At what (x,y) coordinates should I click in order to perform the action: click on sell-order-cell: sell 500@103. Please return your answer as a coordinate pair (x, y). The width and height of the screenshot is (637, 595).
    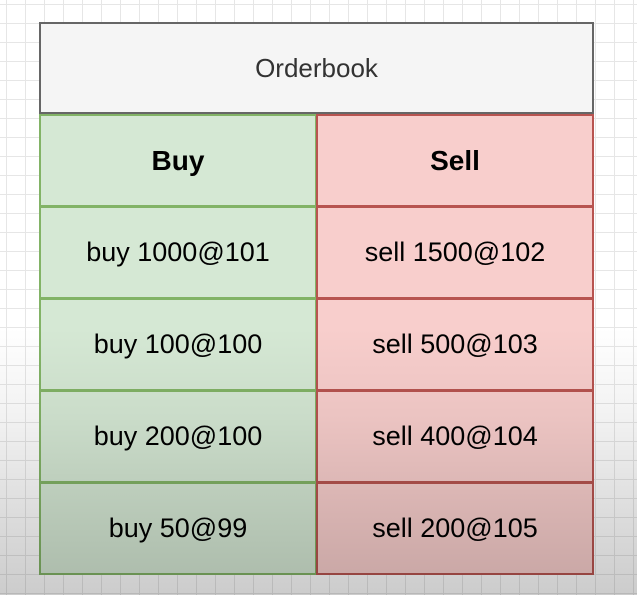
    Looking at the image, I should click on (455, 344).